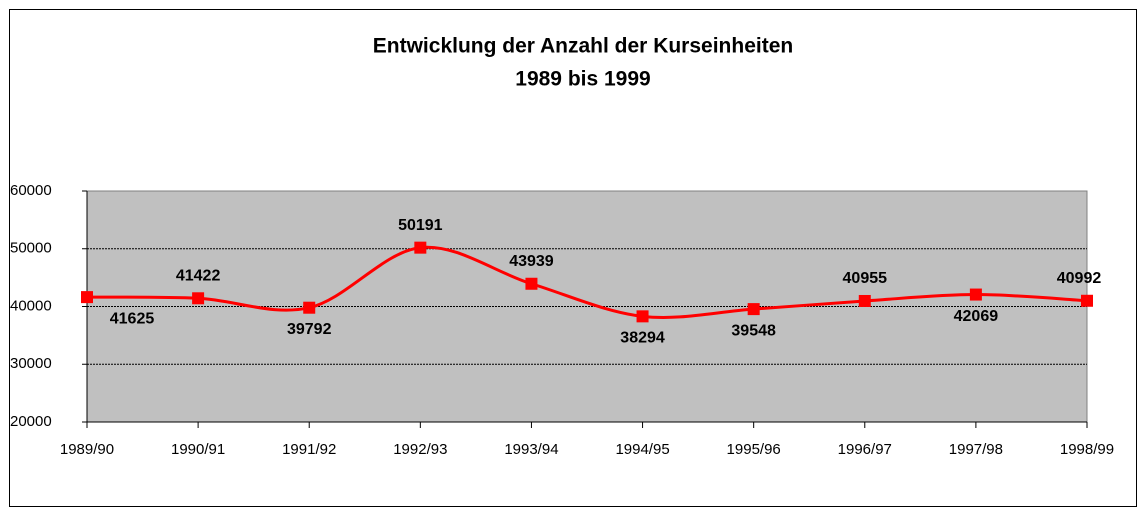 Image resolution: width=1146 pixels, height=507 pixels. I want to click on x-tick-label: 1997/98, so click(976, 449).